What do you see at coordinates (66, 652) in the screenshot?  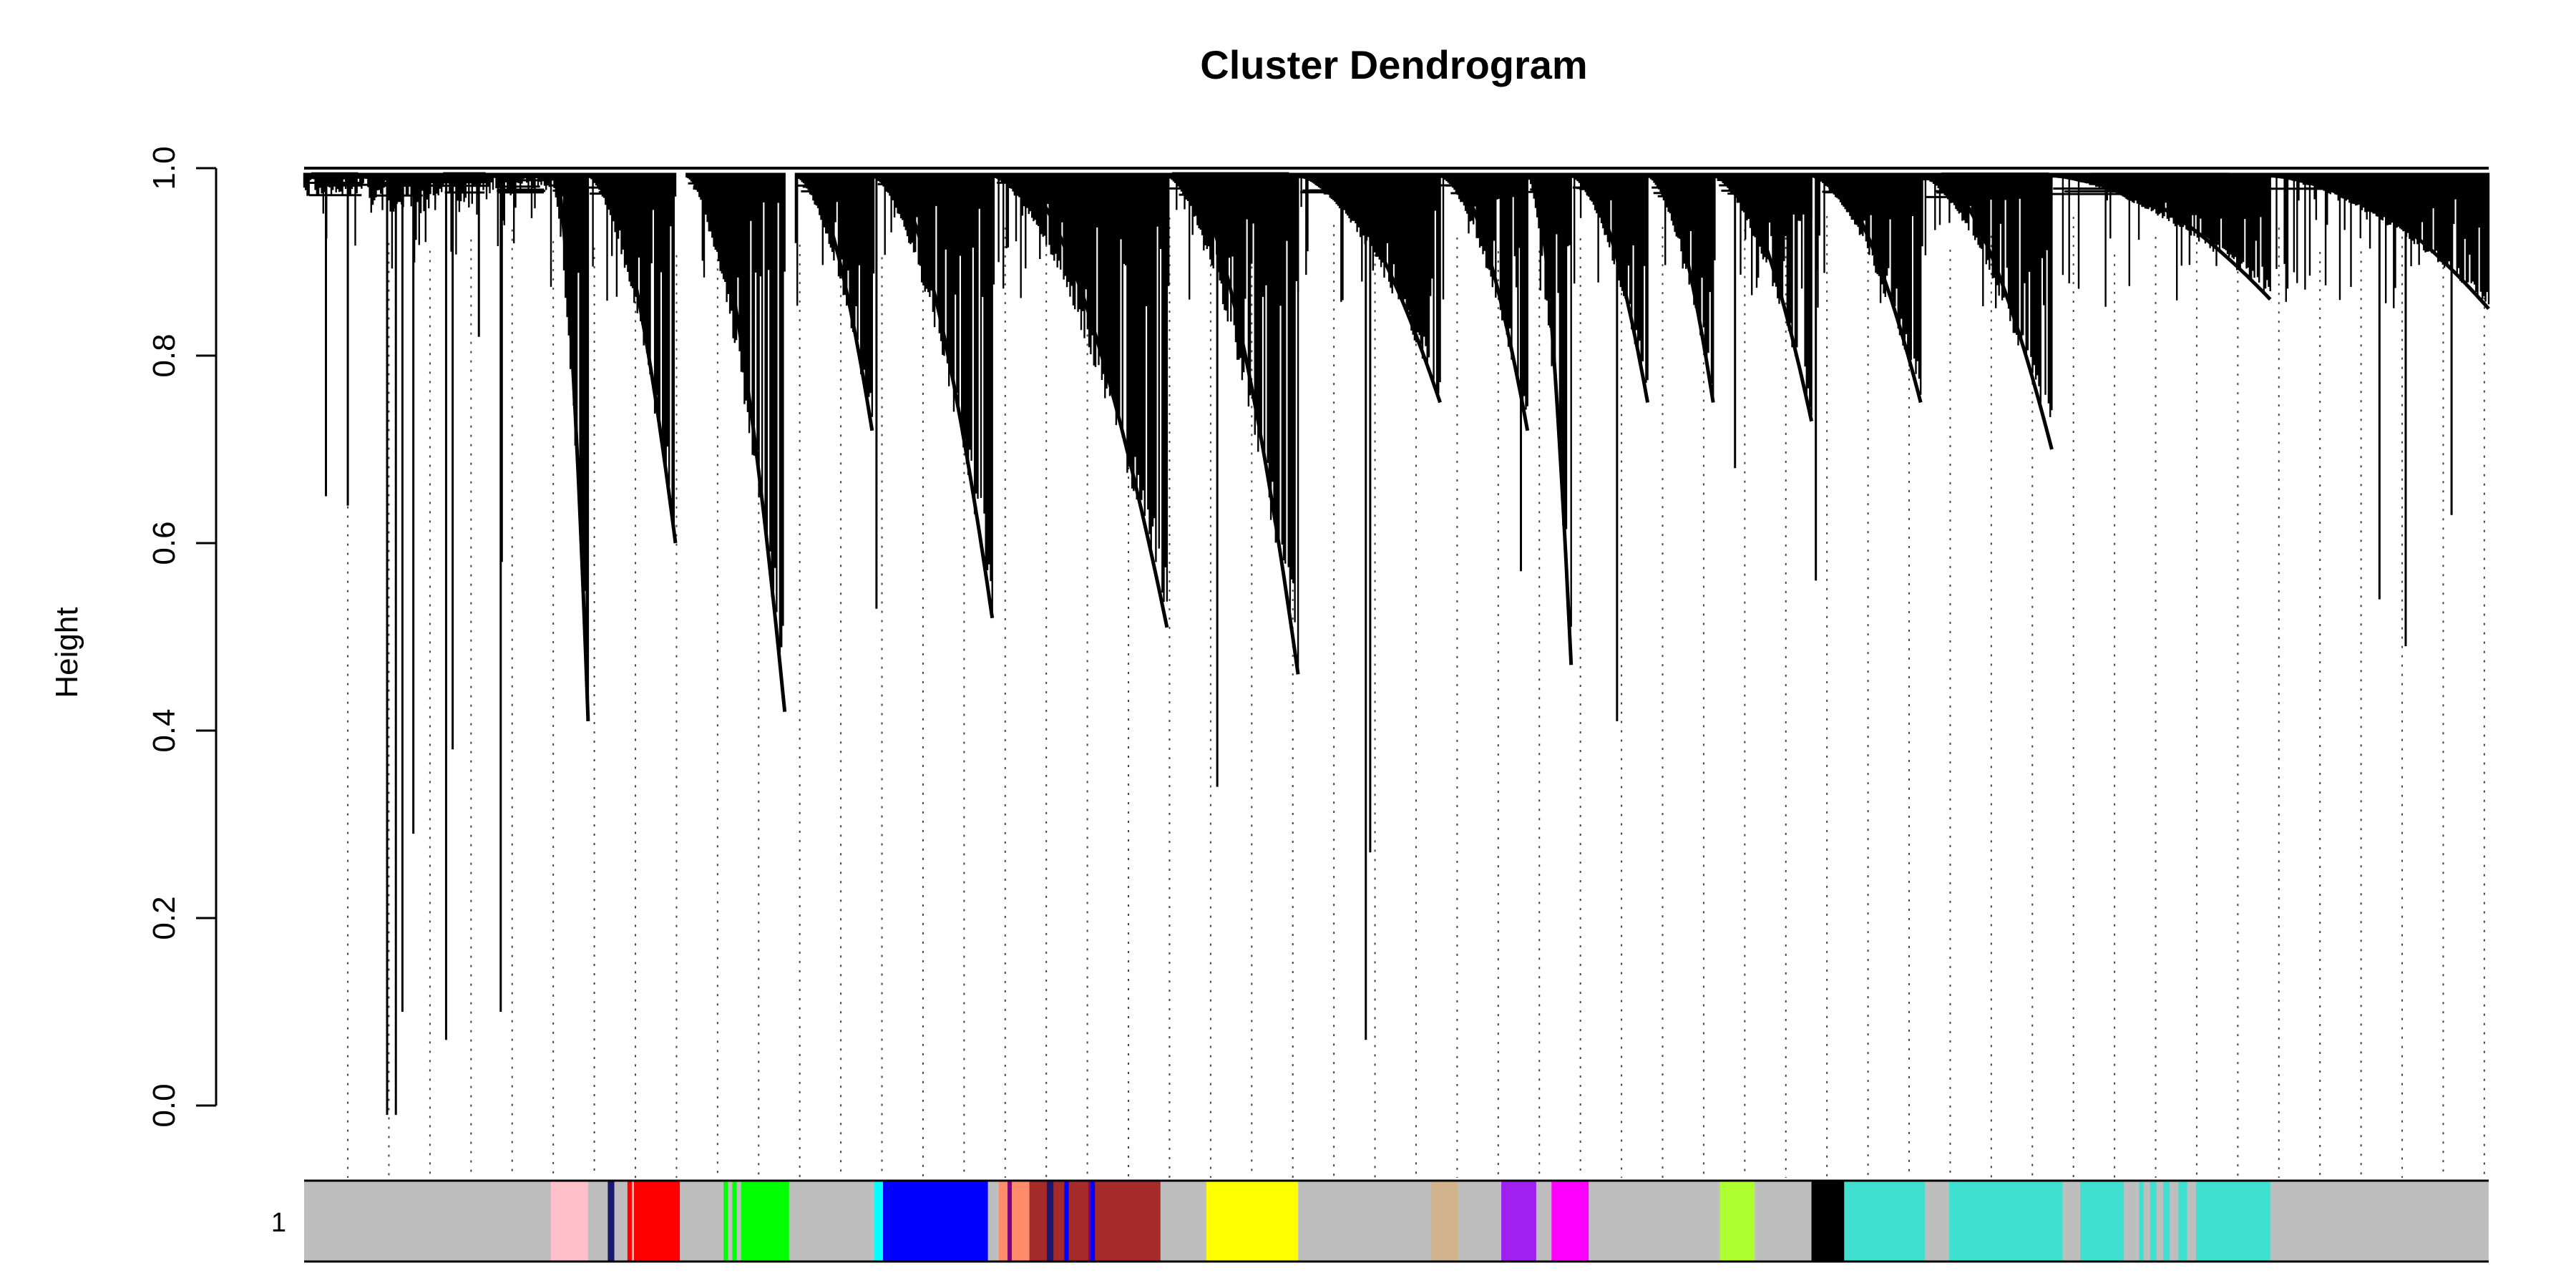 I see `y-axis-label: Height` at bounding box center [66, 652].